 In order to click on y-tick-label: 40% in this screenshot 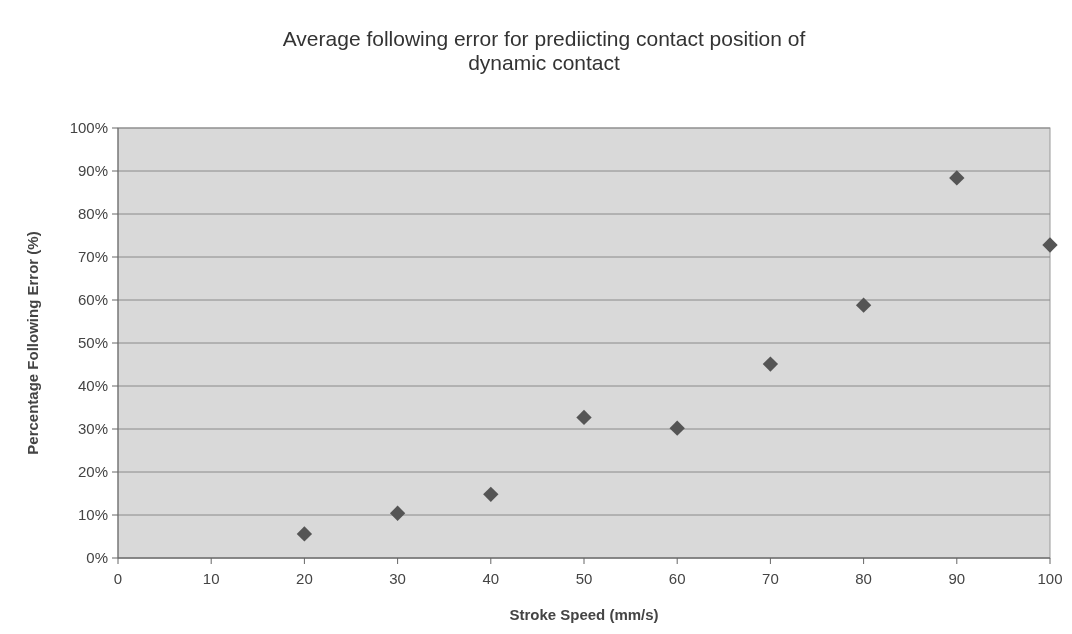, I will do `click(92, 386)`.